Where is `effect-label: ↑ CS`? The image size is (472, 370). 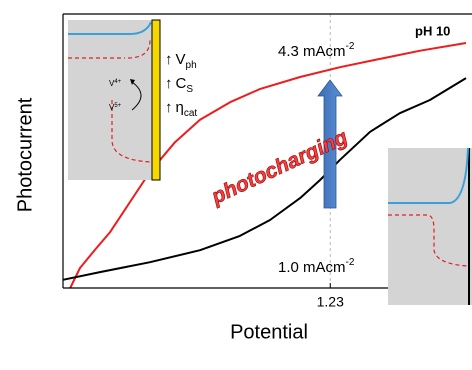 effect-label: ↑ CS is located at coordinates (179, 85).